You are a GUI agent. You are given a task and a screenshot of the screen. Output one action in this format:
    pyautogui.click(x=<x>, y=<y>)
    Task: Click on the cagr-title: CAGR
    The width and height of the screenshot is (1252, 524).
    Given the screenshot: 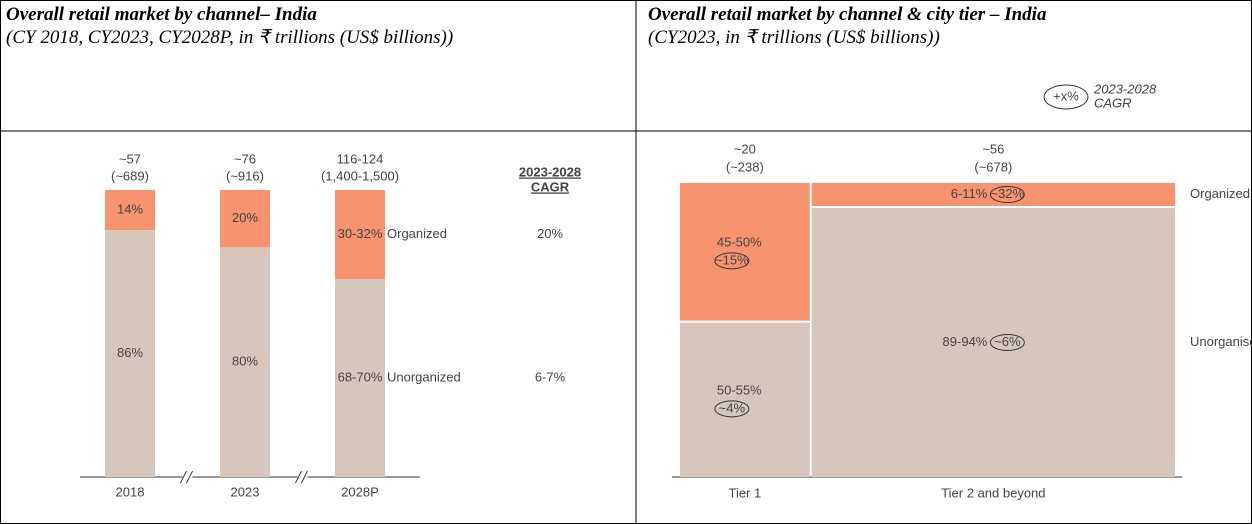 What is the action you would take?
    pyautogui.click(x=550, y=186)
    